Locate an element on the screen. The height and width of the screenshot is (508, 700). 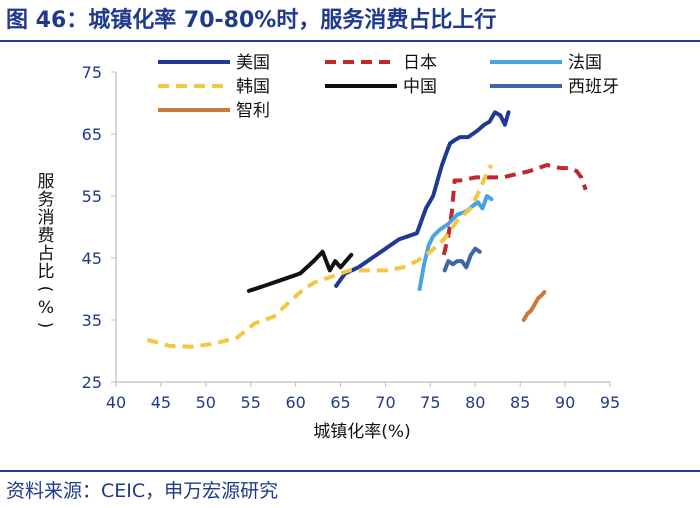
legend-label-6: 西班牙 is located at coordinates (593, 87).